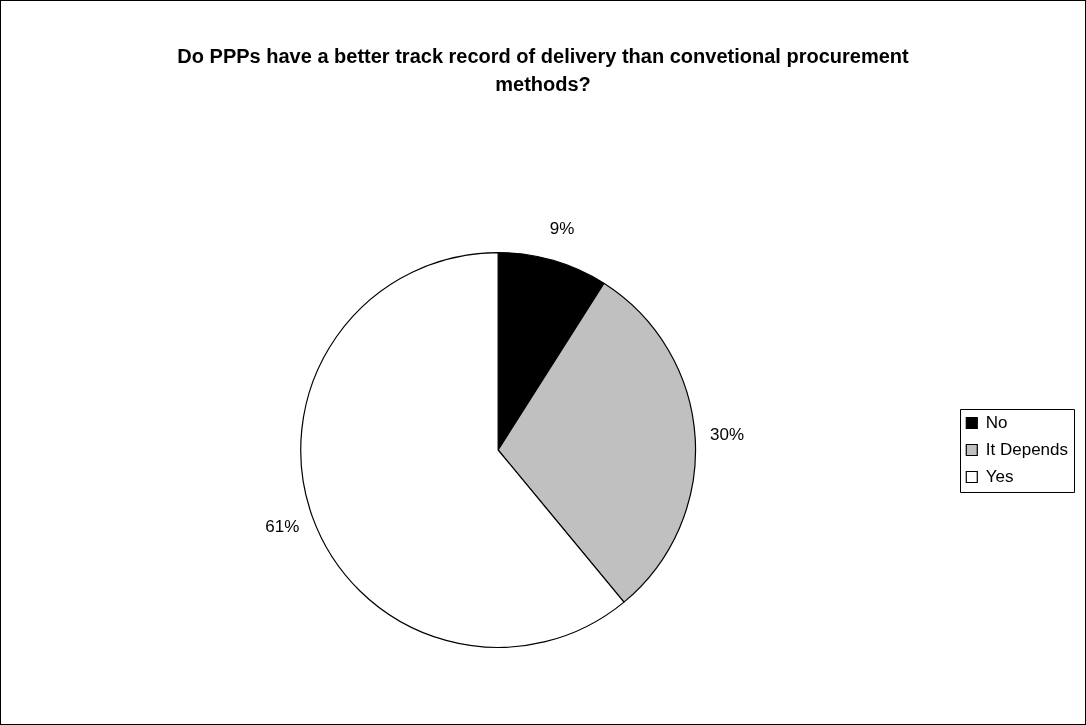  What do you see at coordinates (543, 70) in the screenshot?
I see `chart-title: Do PPPs have a better track record of delivery than convetional procurement methods?` at bounding box center [543, 70].